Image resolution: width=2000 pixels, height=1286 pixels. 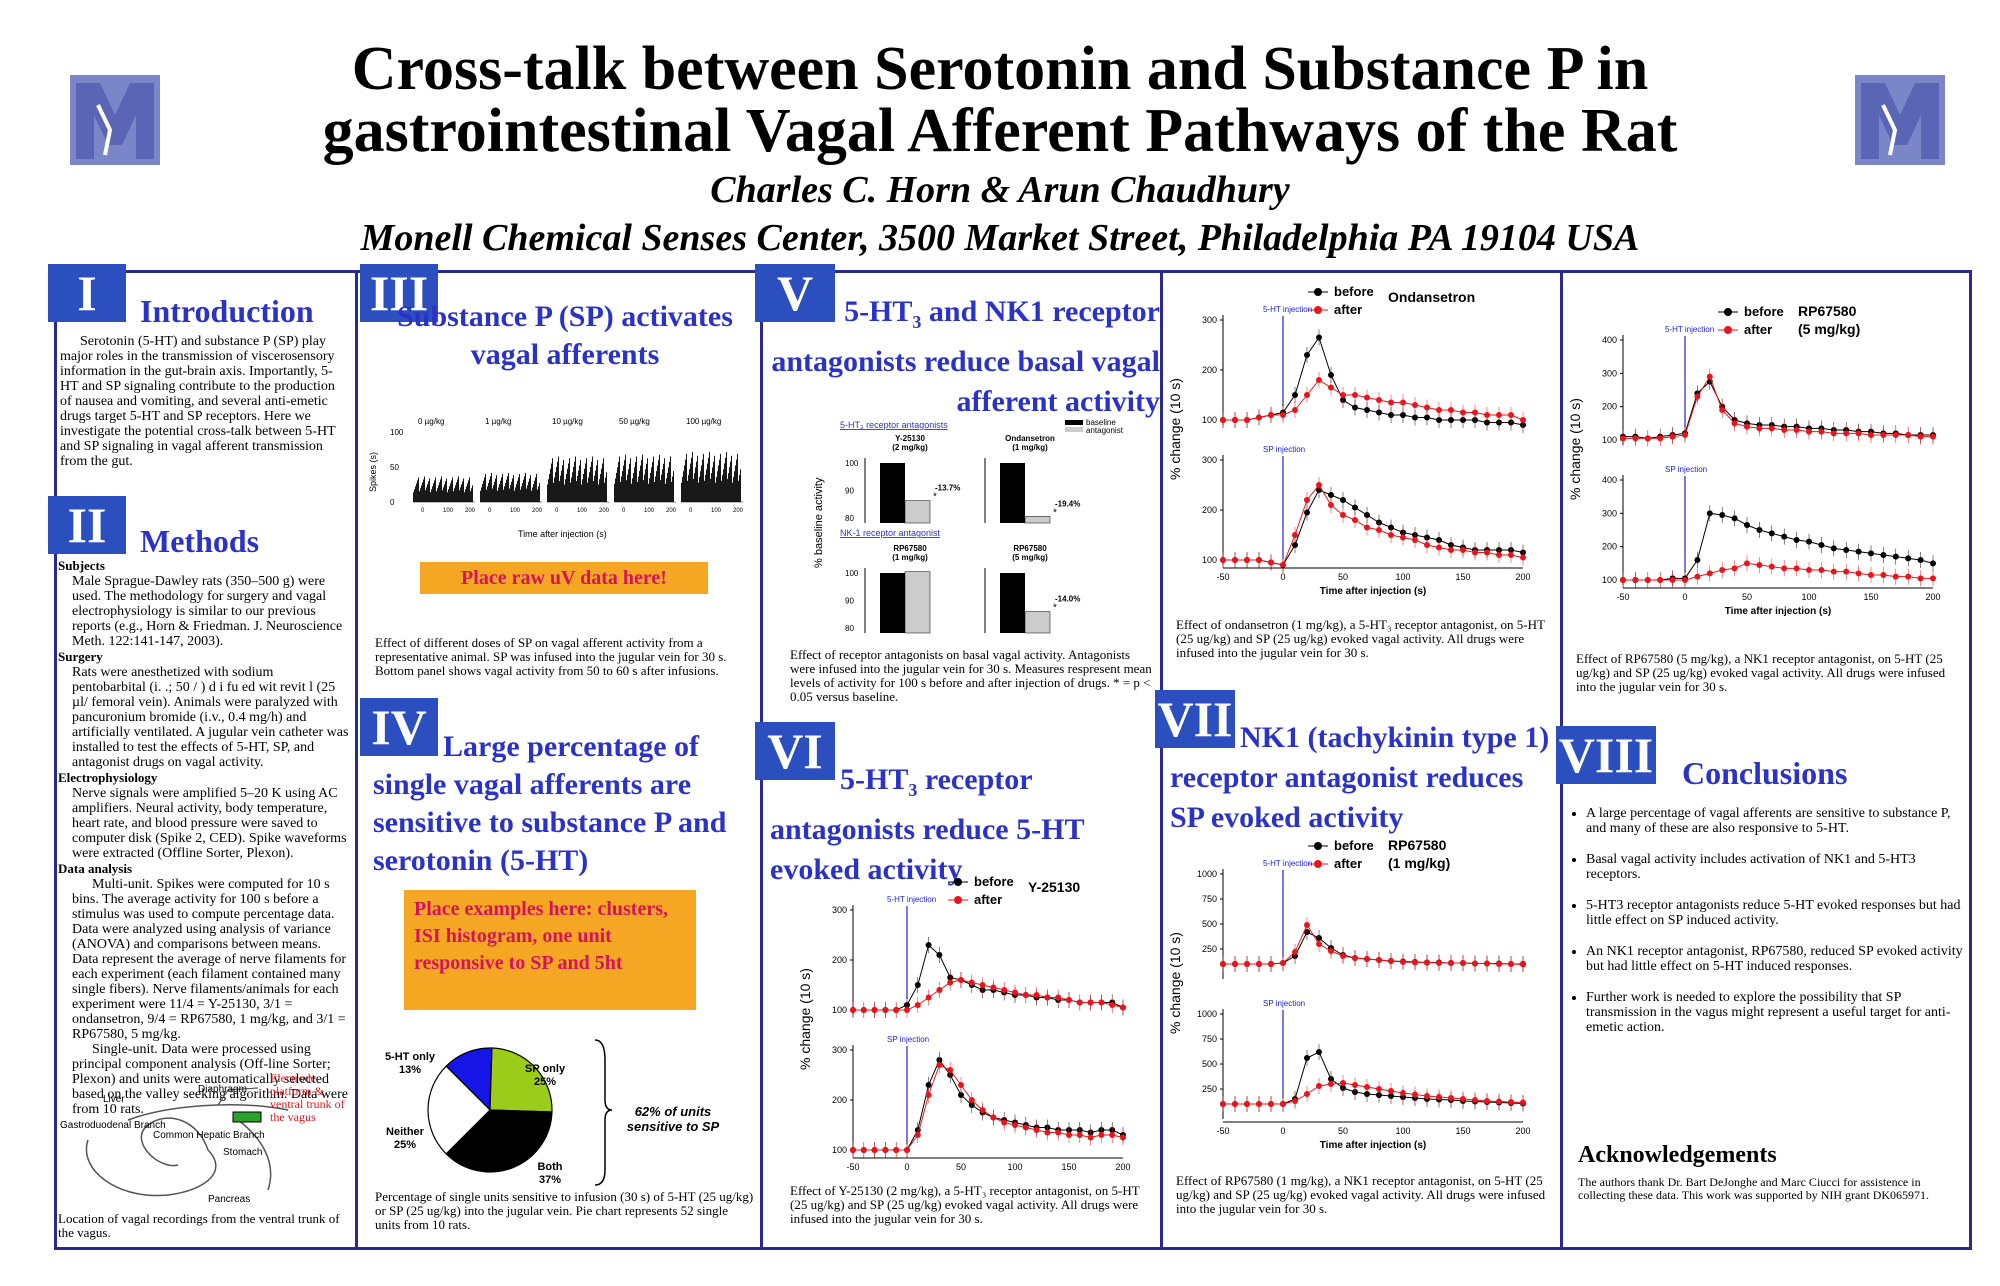 I want to click on panel-drug: RP67580, so click(x=910, y=548).